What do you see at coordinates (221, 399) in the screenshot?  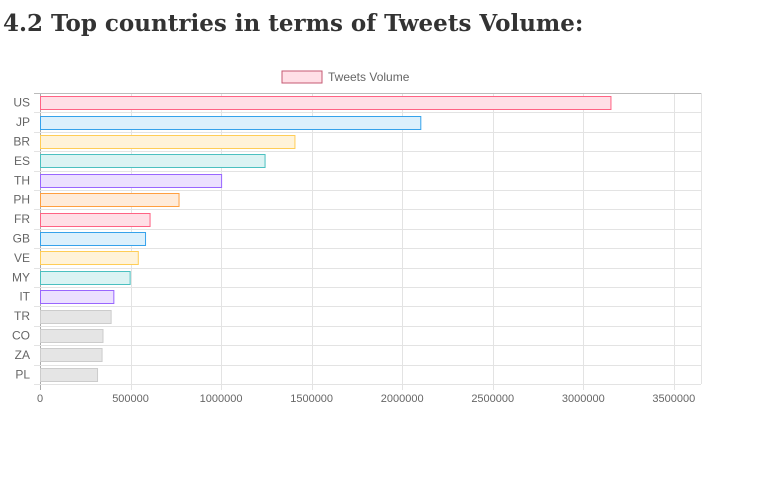 I see `x-tick-label: 1000000` at bounding box center [221, 399].